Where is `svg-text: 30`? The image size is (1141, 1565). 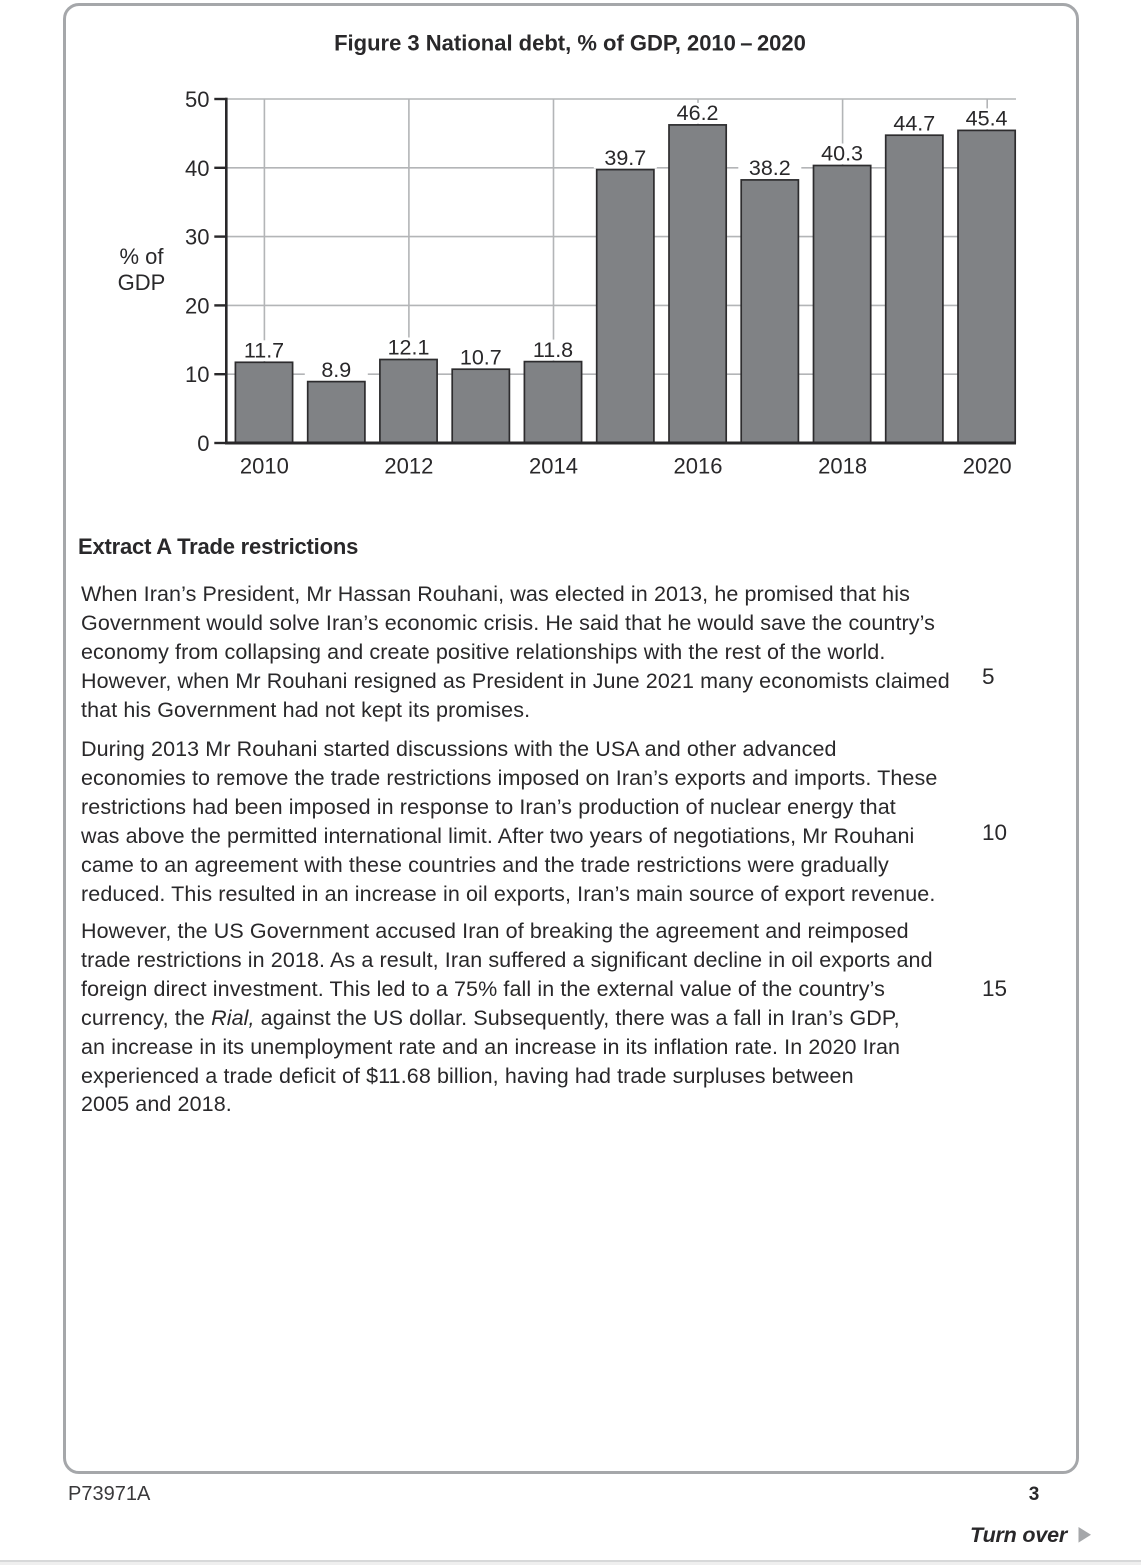
svg-text: 30 is located at coordinates (197, 237).